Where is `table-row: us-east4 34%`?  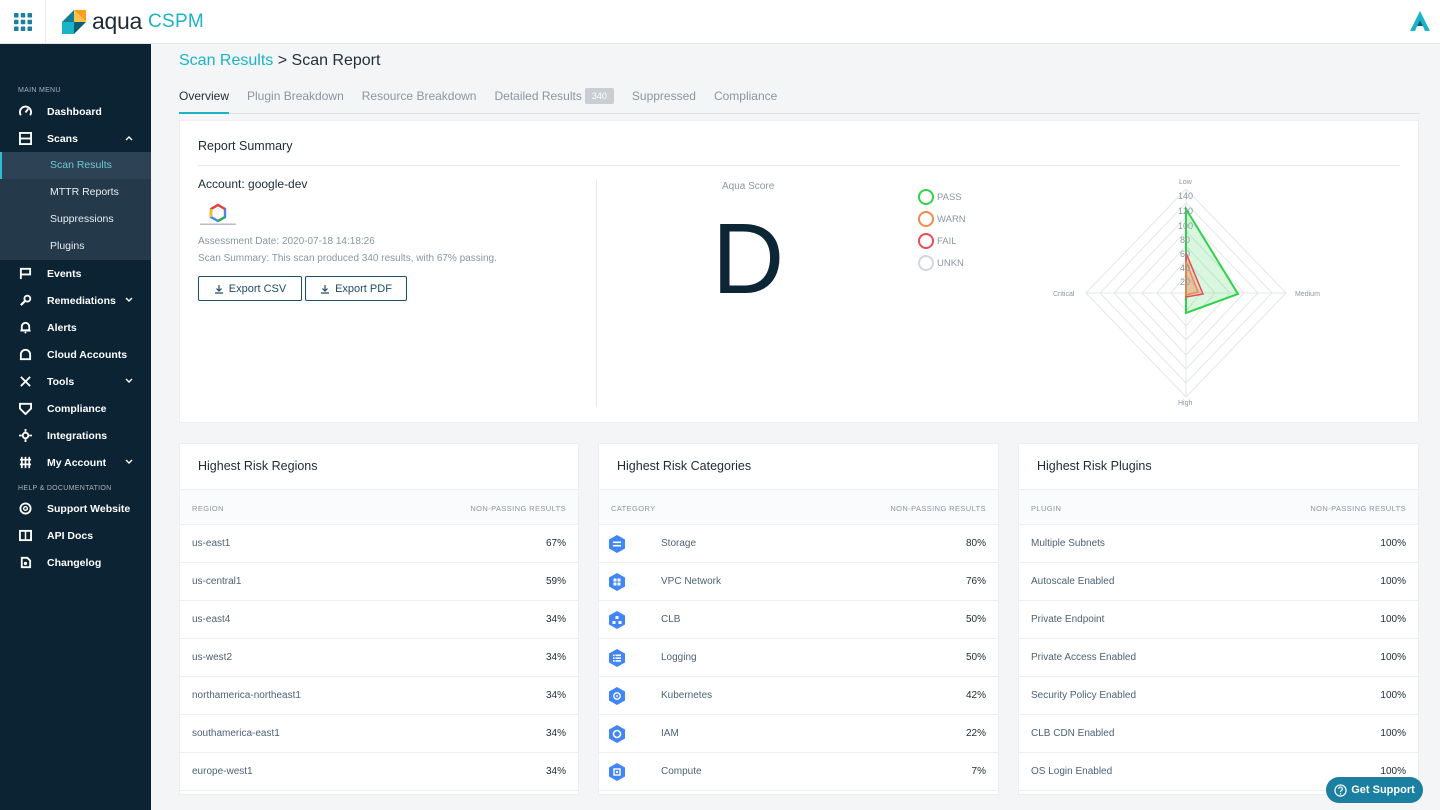 table-row: us-east4 34% is located at coordinates (379, 620).